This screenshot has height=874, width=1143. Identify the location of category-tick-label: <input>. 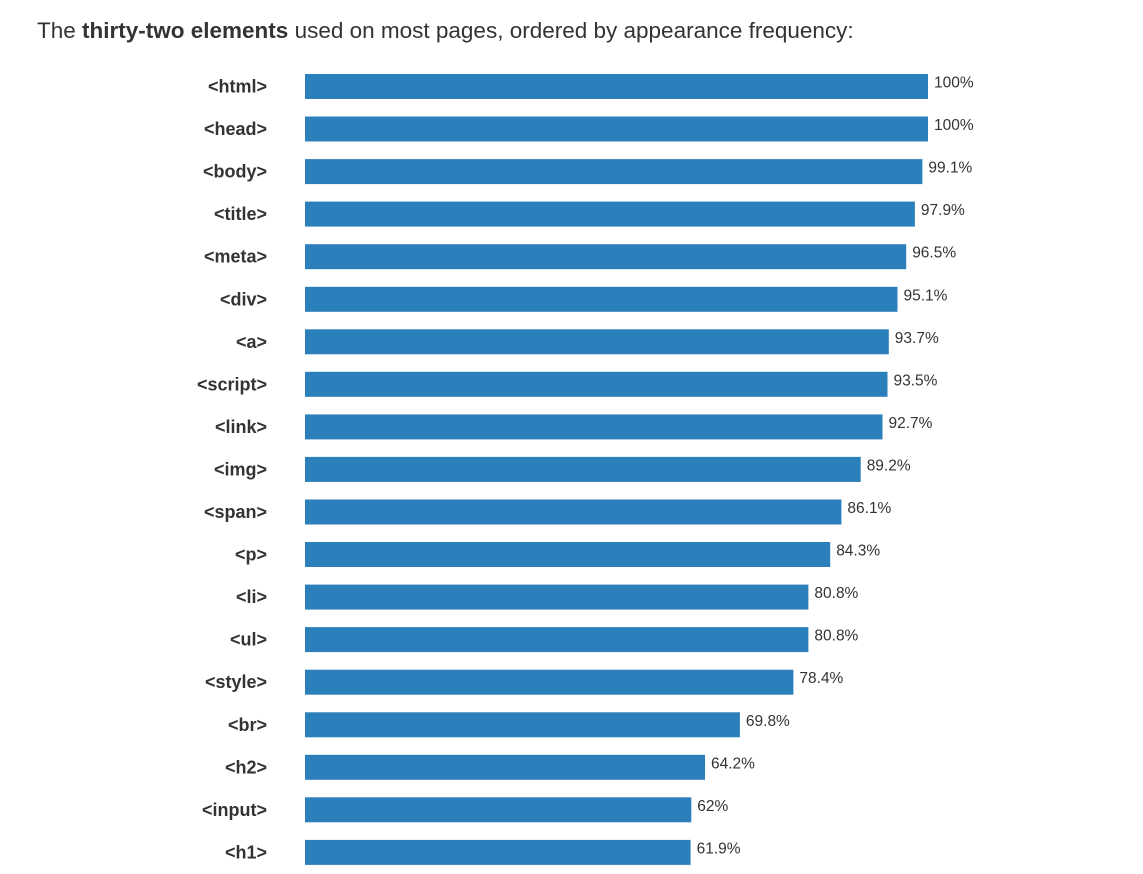
(234, 810).